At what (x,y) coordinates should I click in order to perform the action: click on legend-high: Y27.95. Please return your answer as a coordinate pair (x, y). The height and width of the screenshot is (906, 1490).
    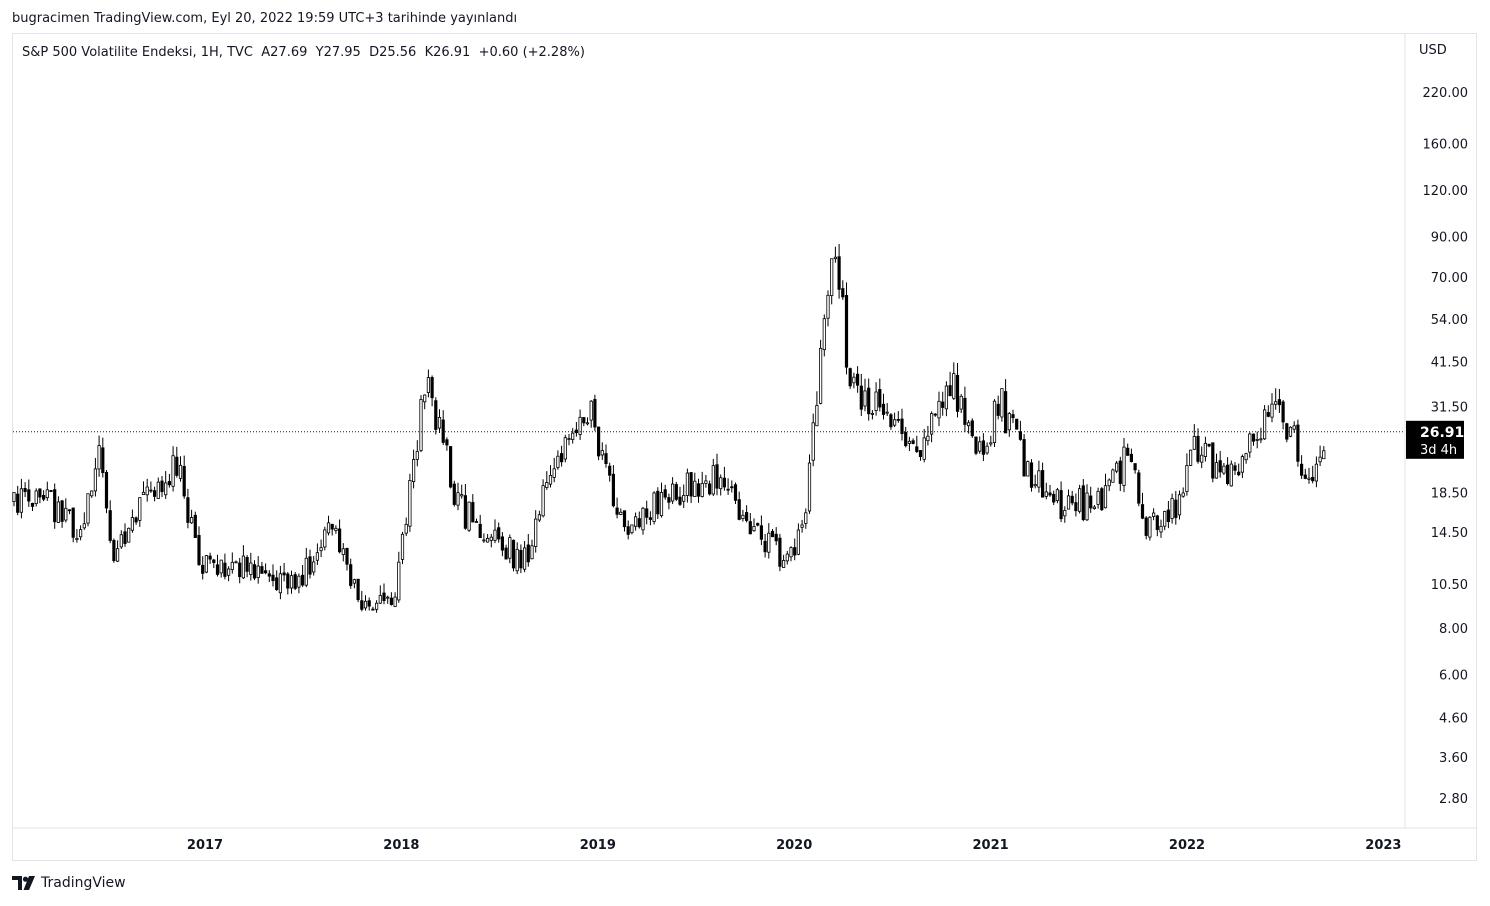
    Looking at the image, I should click on (338, 52).